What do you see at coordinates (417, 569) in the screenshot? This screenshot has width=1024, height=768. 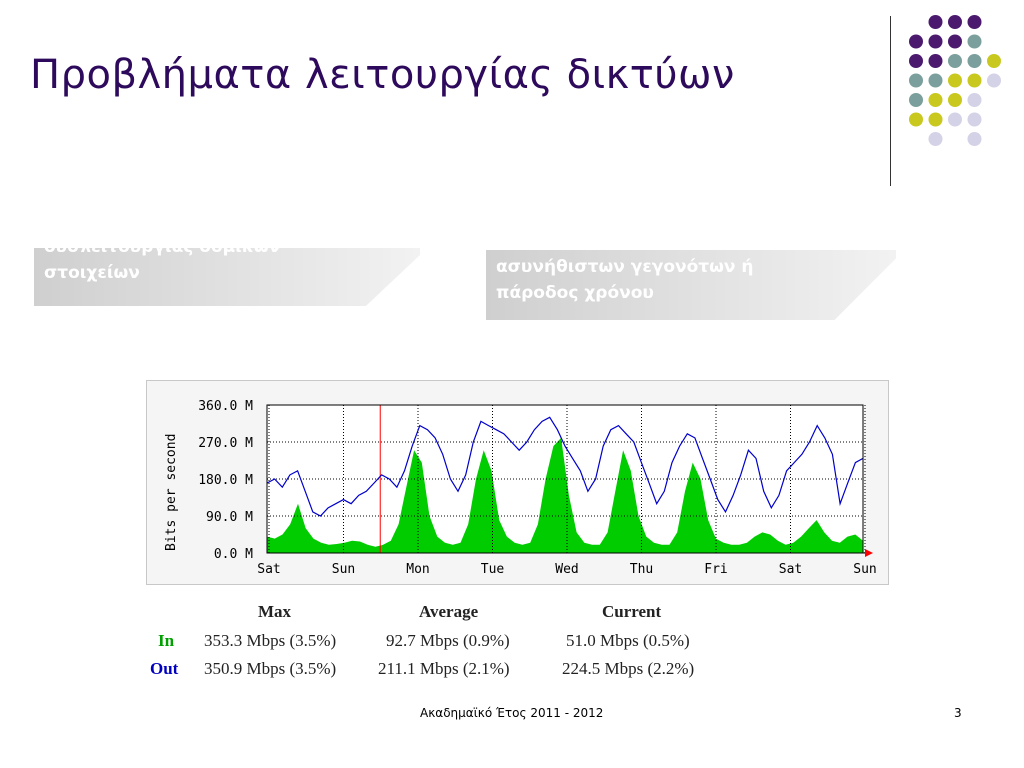 I see `x-tick-label: Mon` at bounding box center [417, 569].